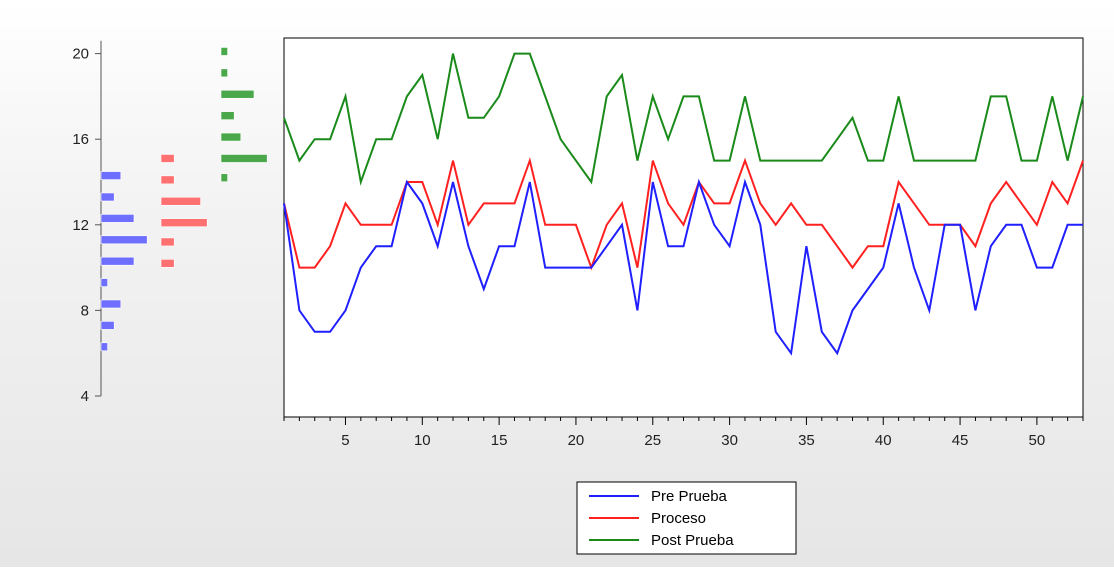  What do you see at coordinates (806, 440) in the screenshot?
I see `x-tick-label: 35` at bounding box center [806, 440].